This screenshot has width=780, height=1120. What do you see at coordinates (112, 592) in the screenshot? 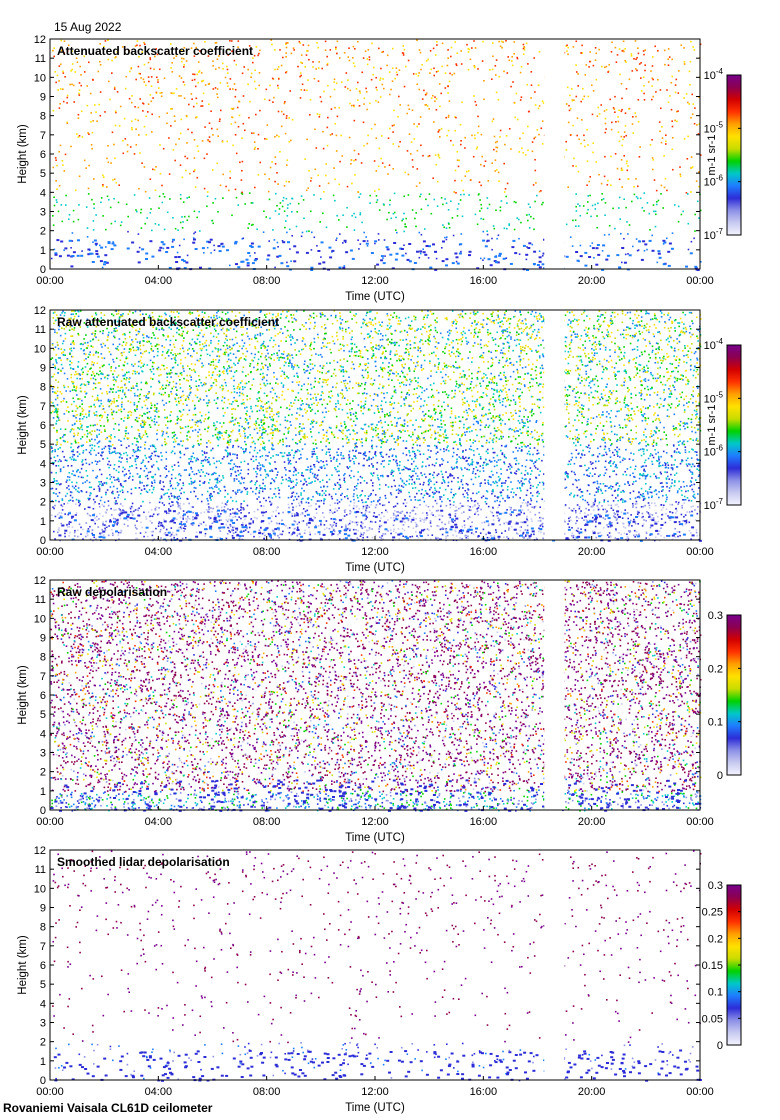
I see `panel-title: Raw depolarisation` at bounding box center [112, 592].